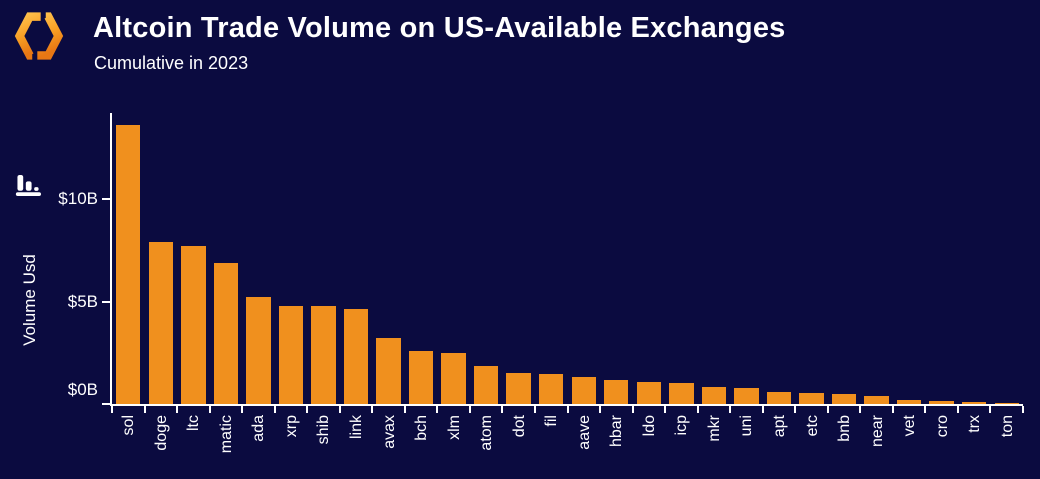  What do you see at coordinates (82, 301) in the screenshot?
I see `y-axis-tick-label: $5B` at bounding box center [82, 301].